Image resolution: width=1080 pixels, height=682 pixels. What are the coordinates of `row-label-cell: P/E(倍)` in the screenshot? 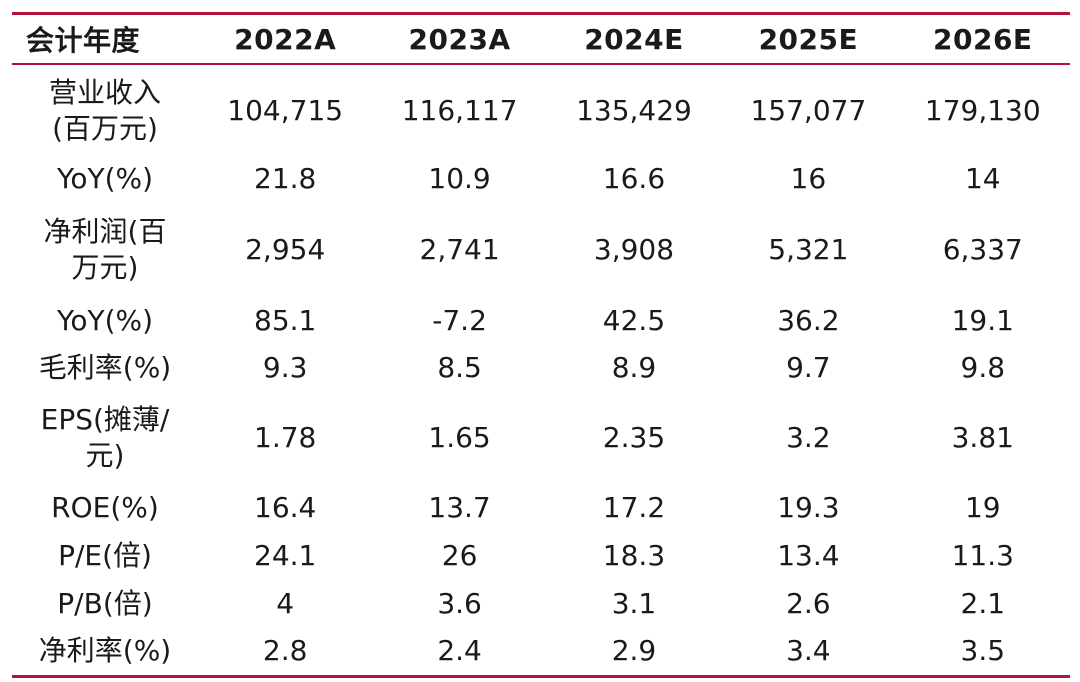 It's located at (105, 555).